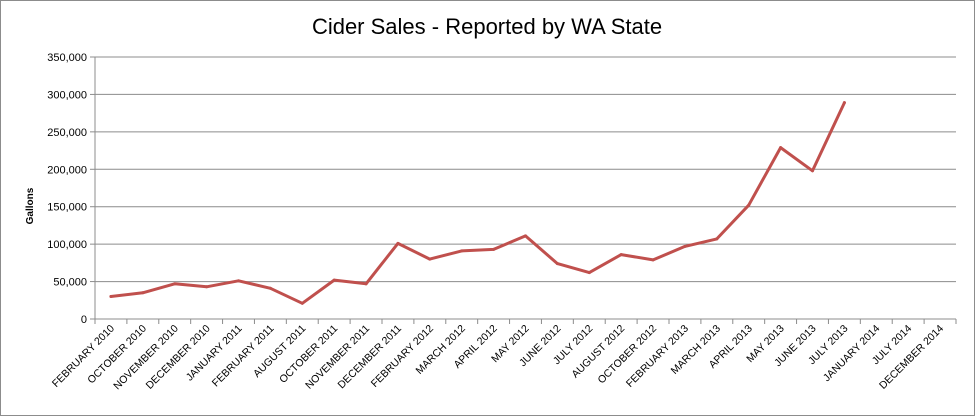 The width and height of the screenshot is (975, 416). Describe the element at coordinates (84, 320) in the screenshot. I see `y-tick-label: 0` at that location.